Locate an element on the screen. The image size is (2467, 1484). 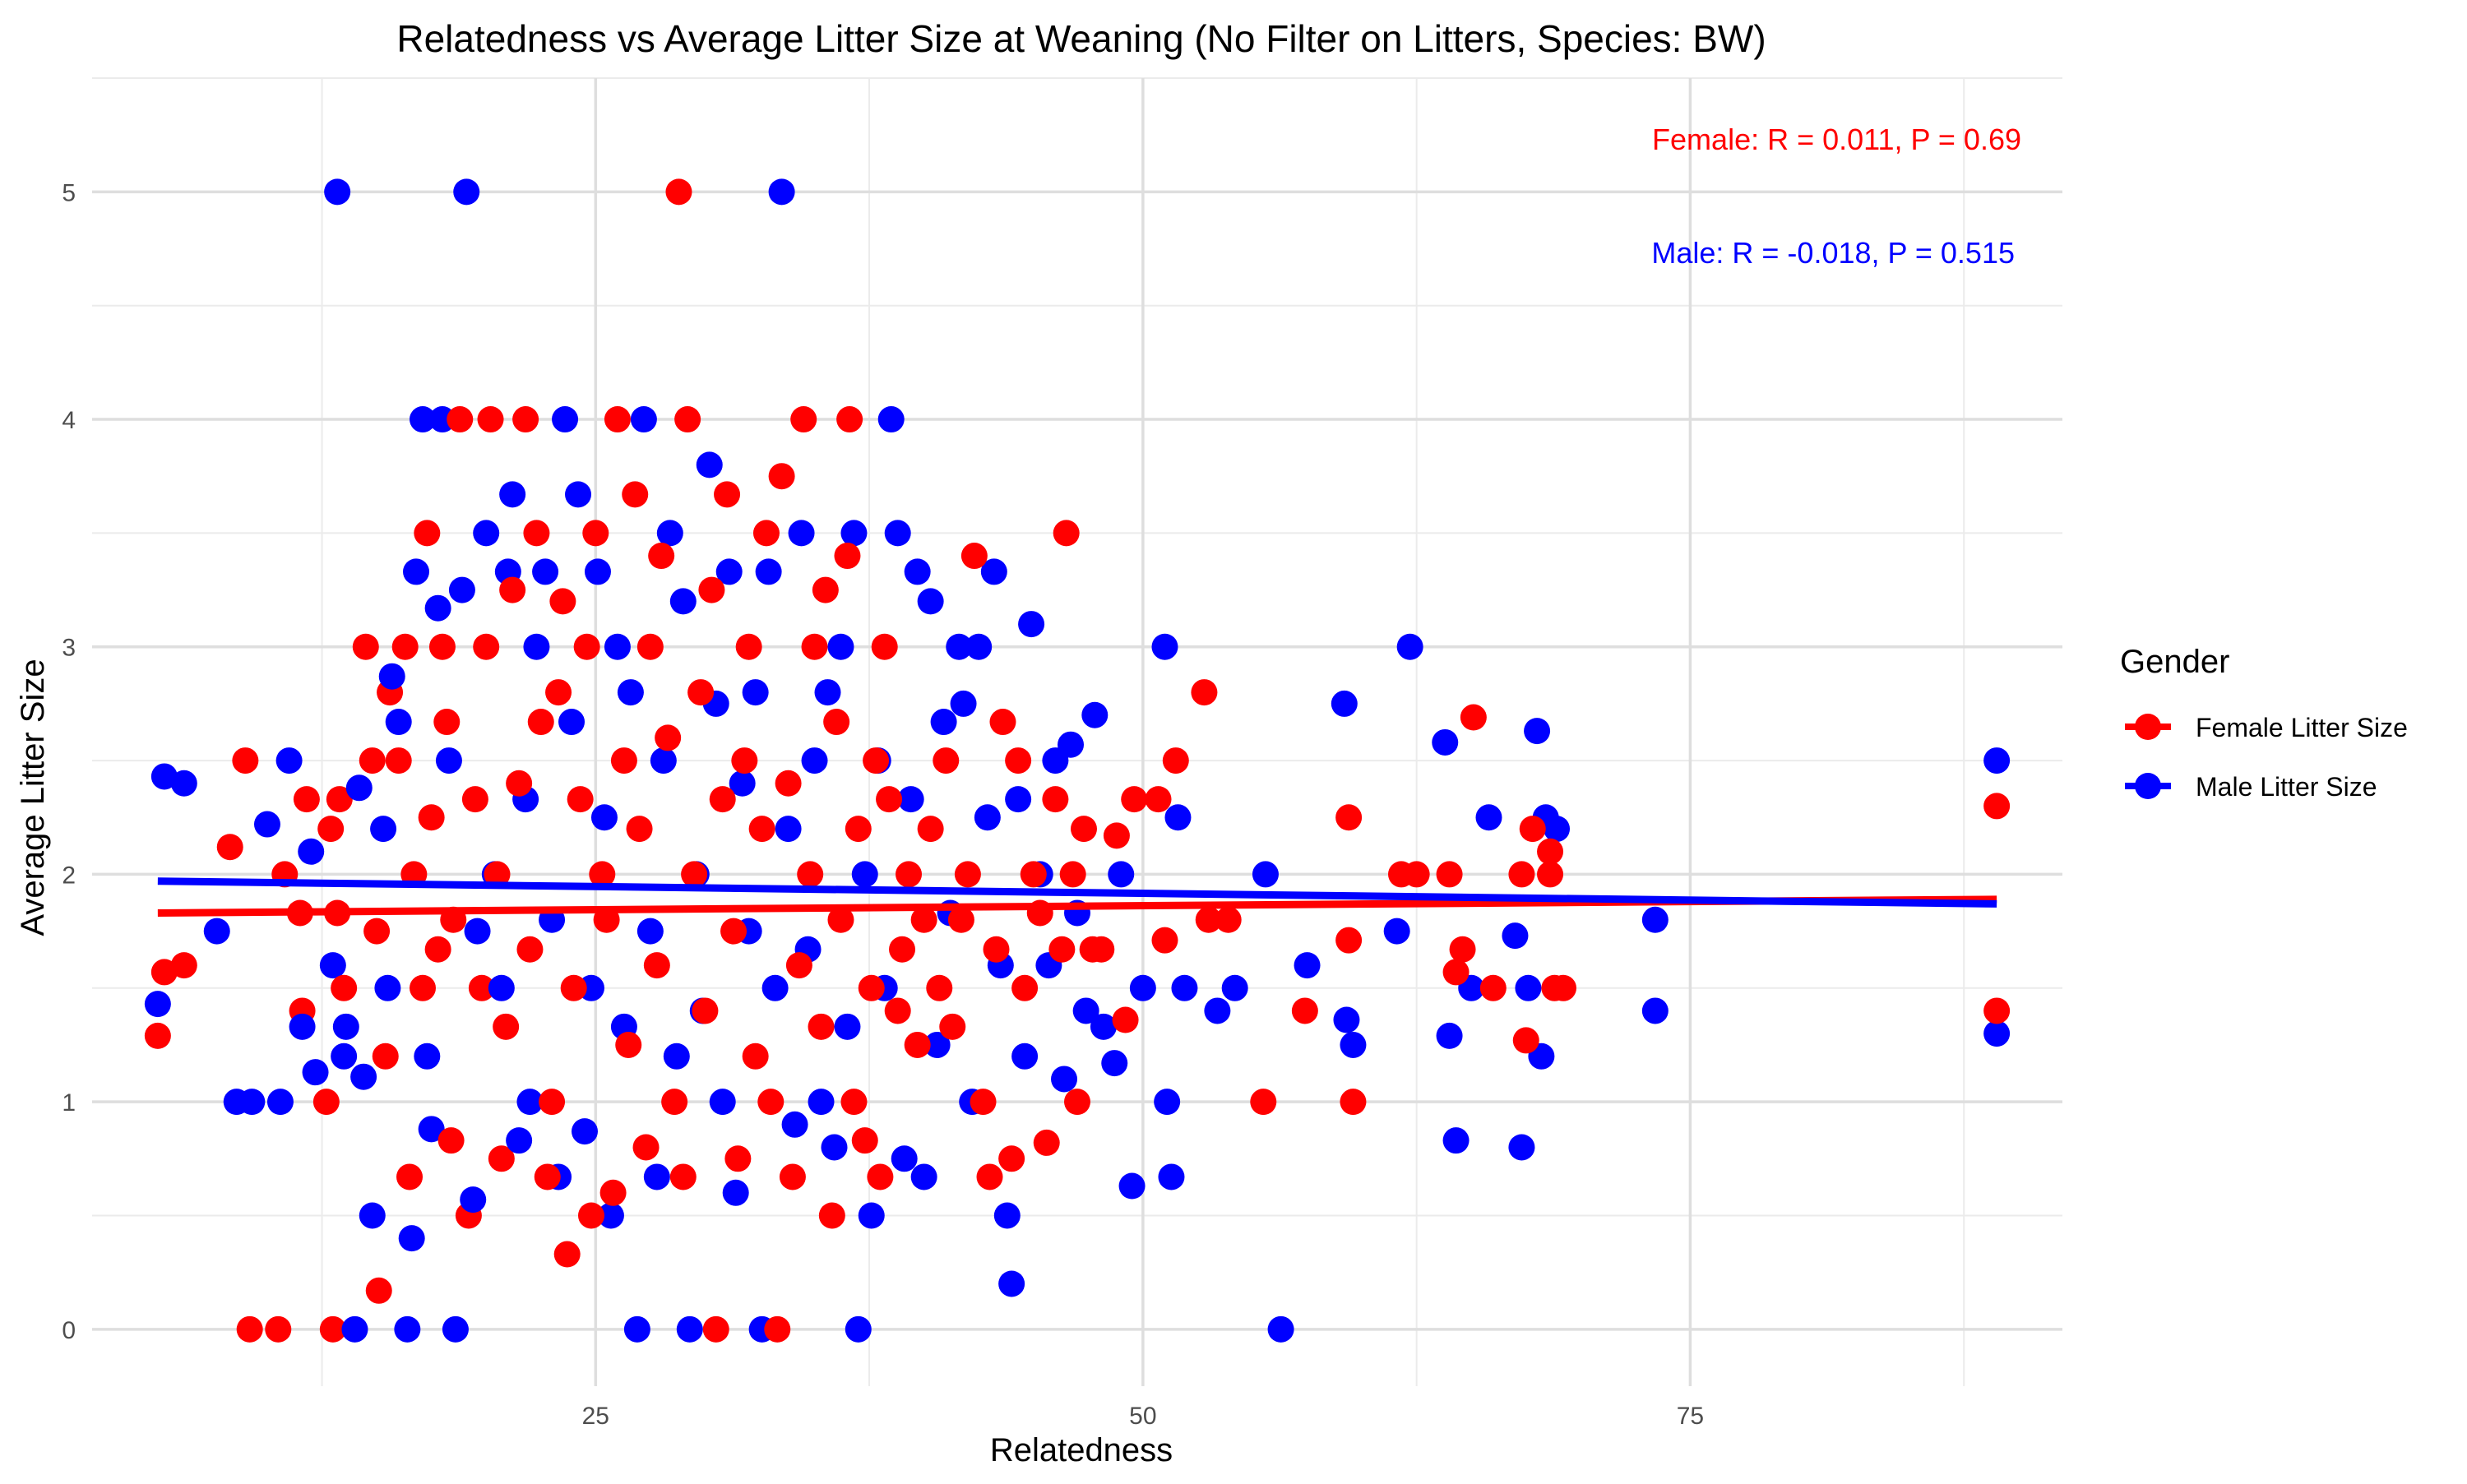
legend-item-female: Female Litter Size is located at coordinates (2266, 727).